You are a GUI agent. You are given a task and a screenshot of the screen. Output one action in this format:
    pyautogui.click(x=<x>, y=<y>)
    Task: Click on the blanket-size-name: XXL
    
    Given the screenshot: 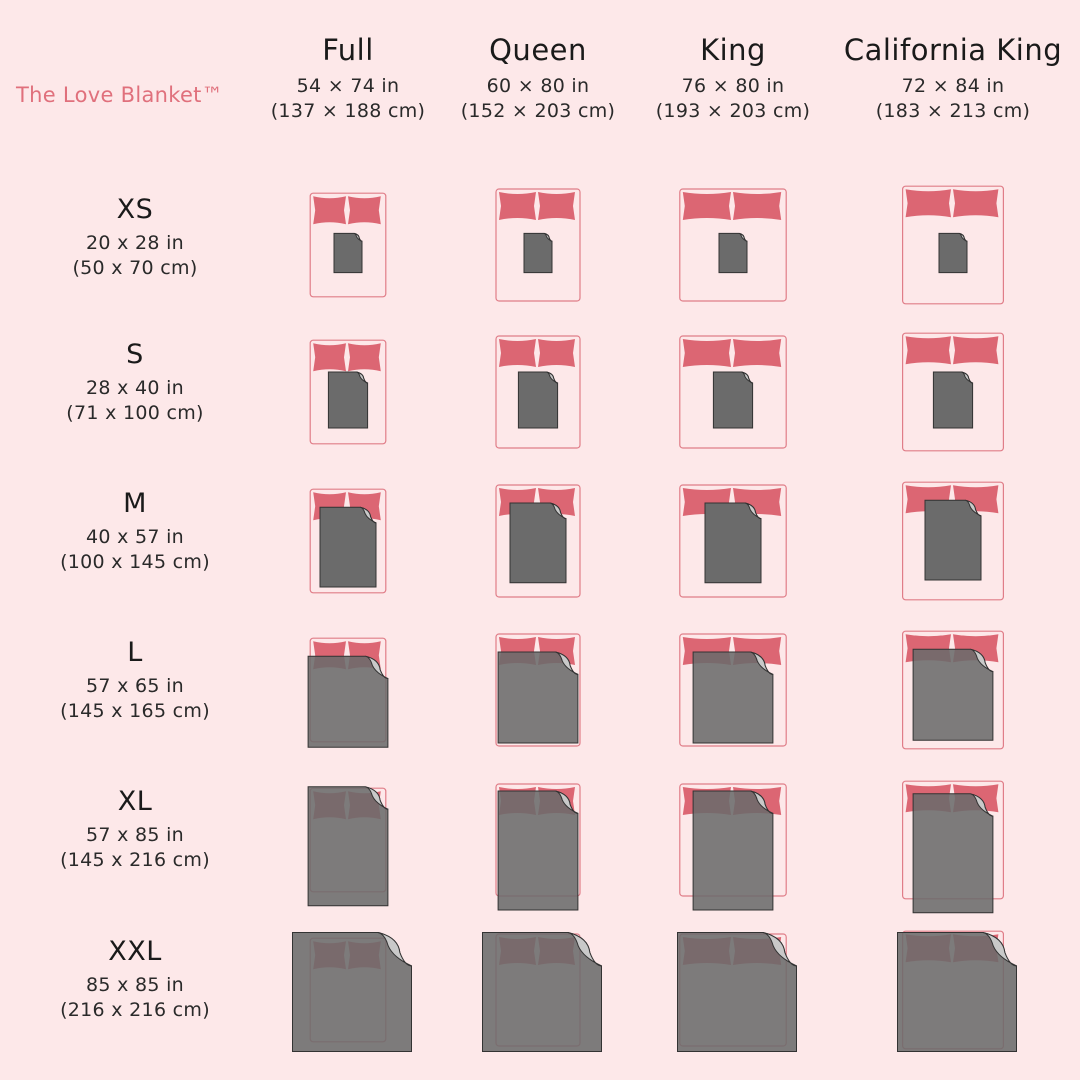 What is the action you would take?
    pyautogui.click(x=135, y=951)
    